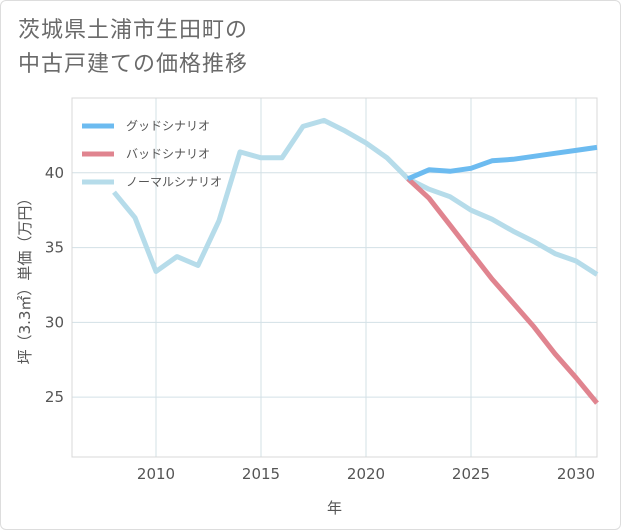 Image resolution: width=621 pixels, height=530 pixels. Describe the element at coordinates (471, 474) in the screenshot. I see `x-tick-label: 2025` at that location.